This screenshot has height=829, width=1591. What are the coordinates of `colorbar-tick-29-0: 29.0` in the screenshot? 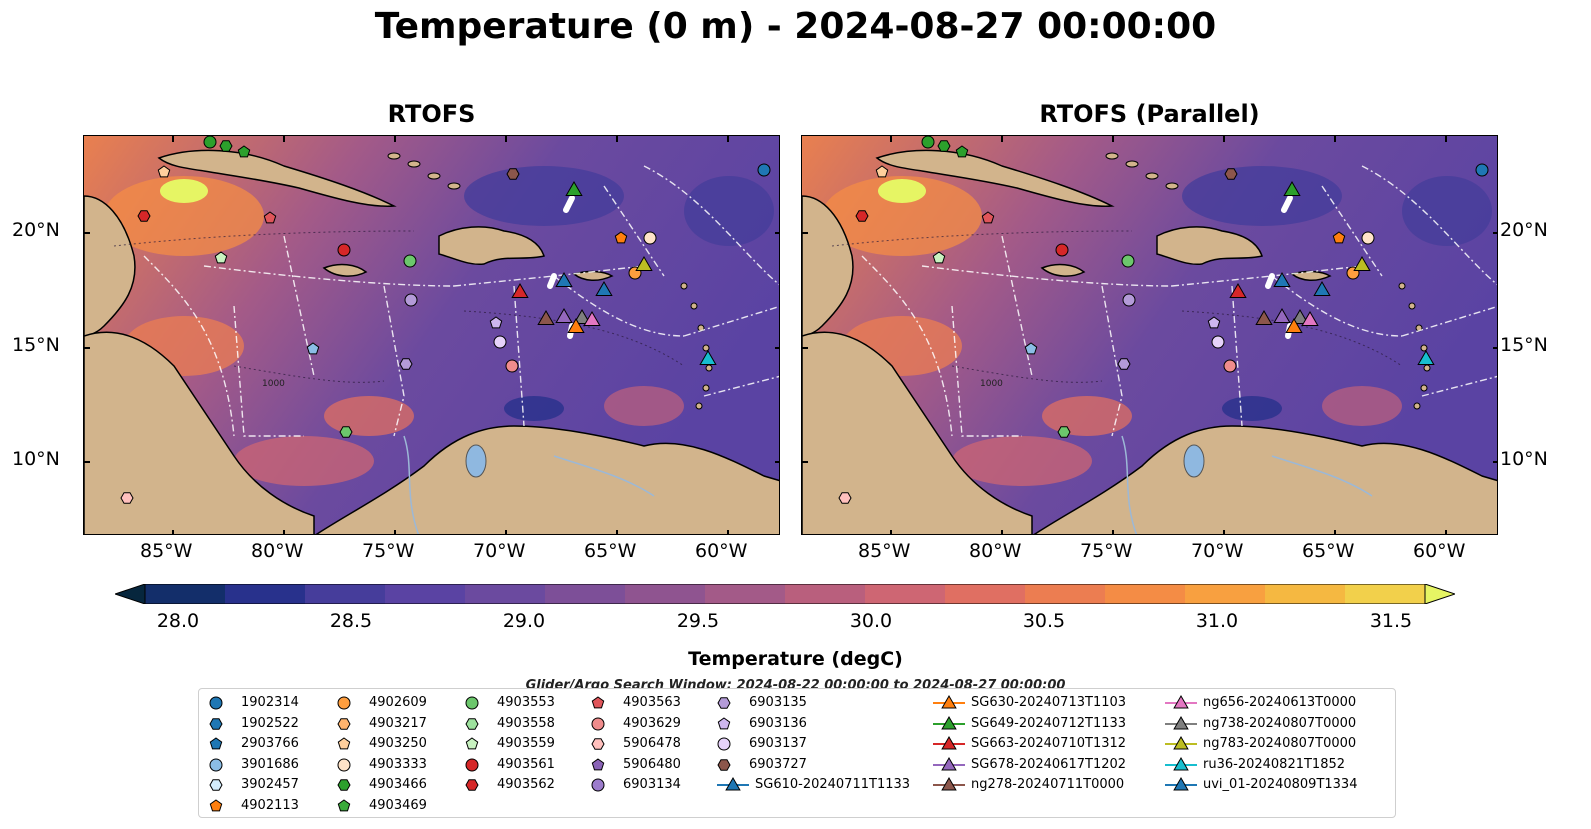 It's located at (524, 621).